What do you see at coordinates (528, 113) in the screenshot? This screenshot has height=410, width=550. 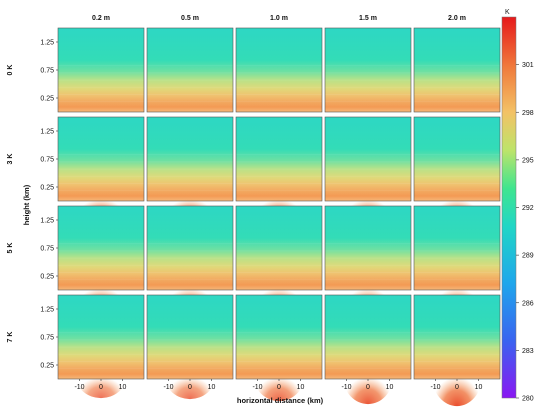 I see `colorbar-tick-label: 298` at bounding box center [528, 113].